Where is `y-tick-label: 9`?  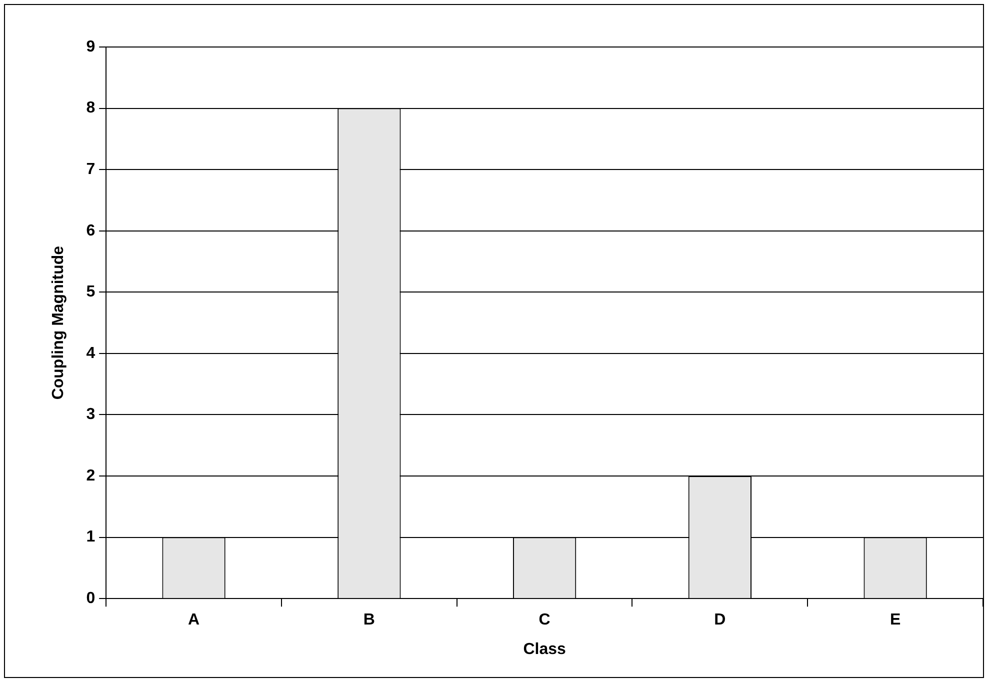
y-tick-label: 9 is located at coordinates (91, 47).